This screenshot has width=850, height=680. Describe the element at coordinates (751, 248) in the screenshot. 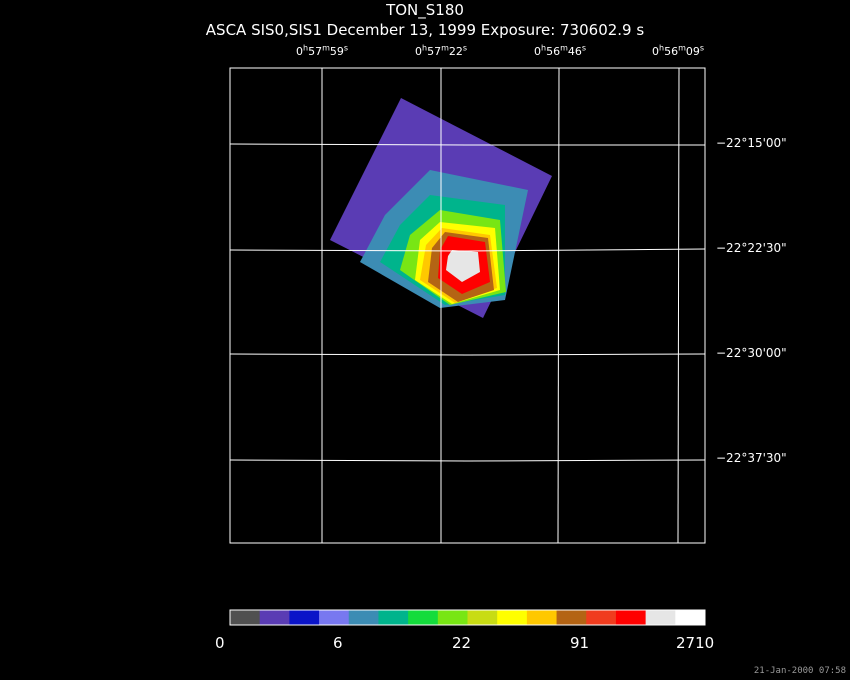

I see `dec-label-2: −22°22'30"` at that location.